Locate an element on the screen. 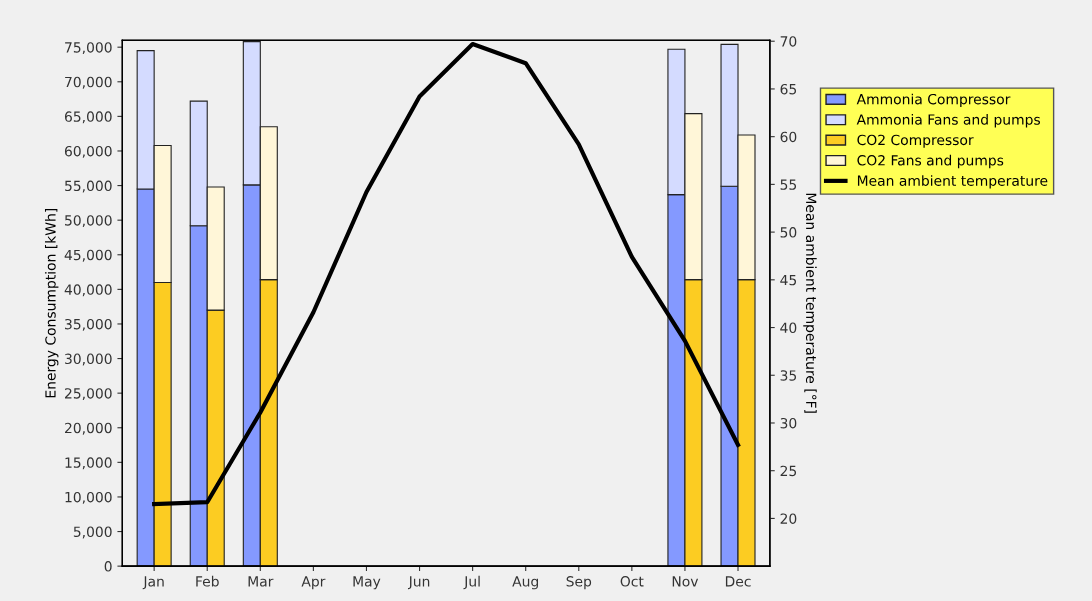 The width and height of the screenshot is (1092, 601). y-tick-label: 5,000 is located at coordinates (92, 532).